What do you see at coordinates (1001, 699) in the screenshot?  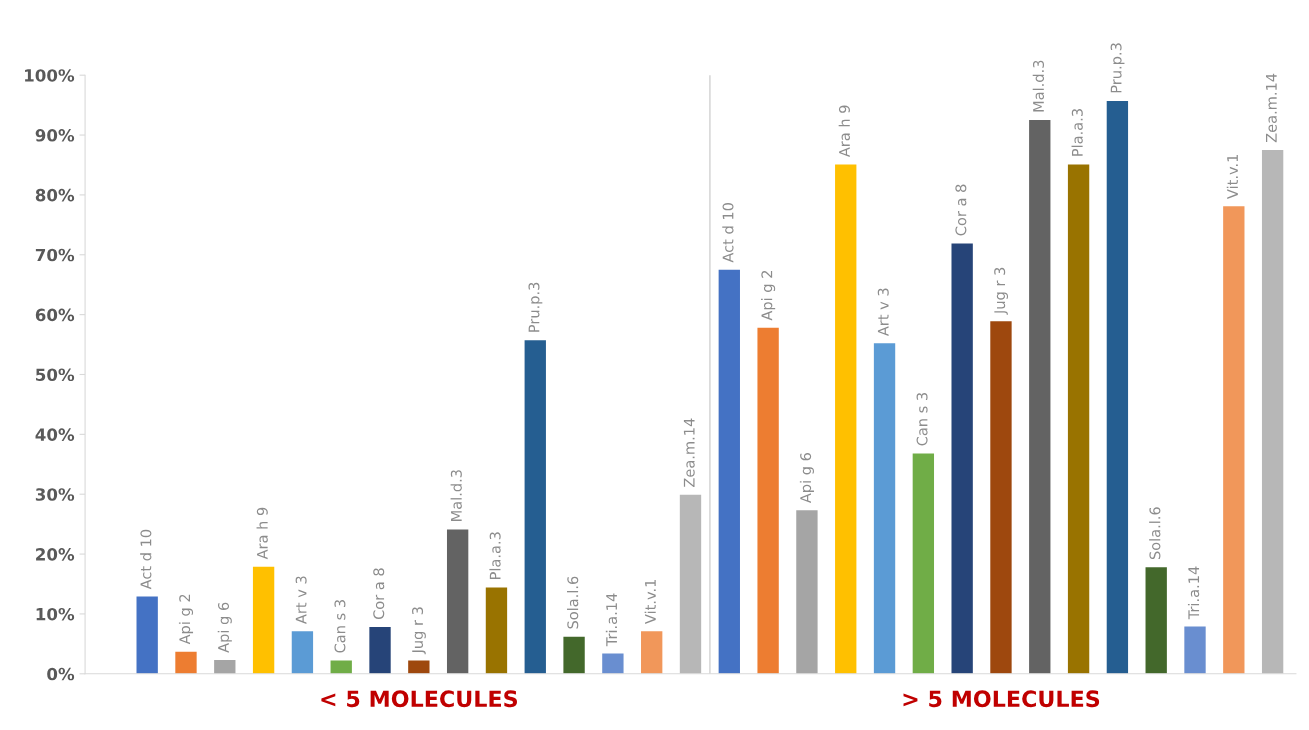 I see `text: > 5 MOLECULES` at bounding box center [1001, 699].